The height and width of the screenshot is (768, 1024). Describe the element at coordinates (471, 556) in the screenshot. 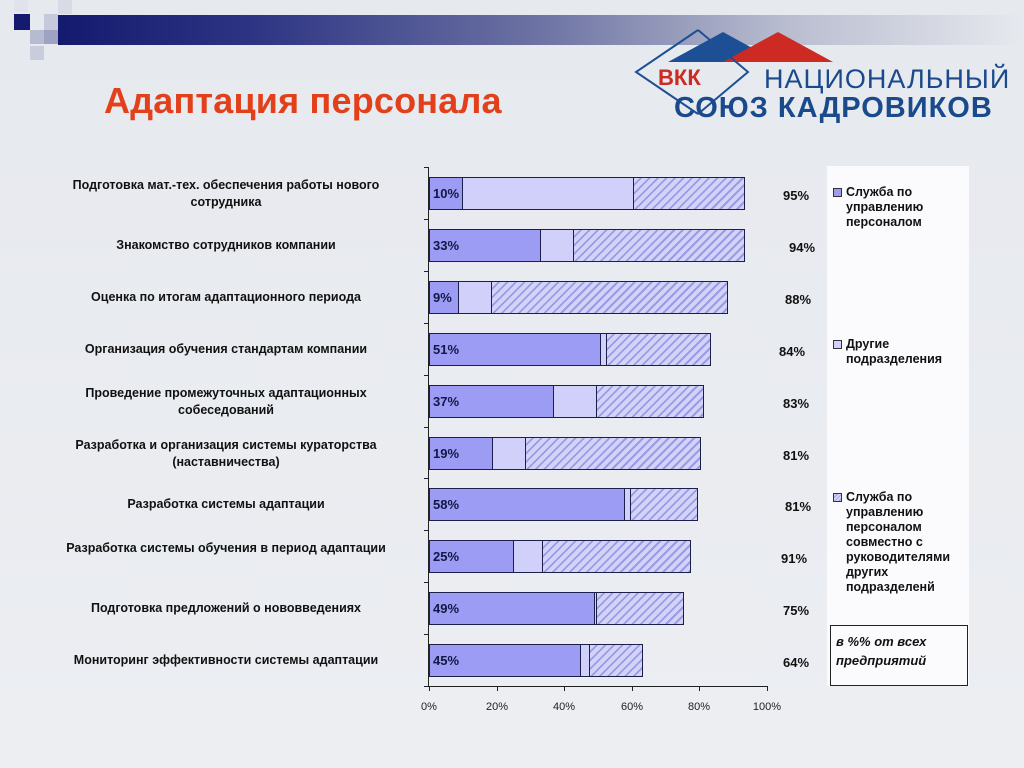

I see `bar-segment: 25%` at that location.